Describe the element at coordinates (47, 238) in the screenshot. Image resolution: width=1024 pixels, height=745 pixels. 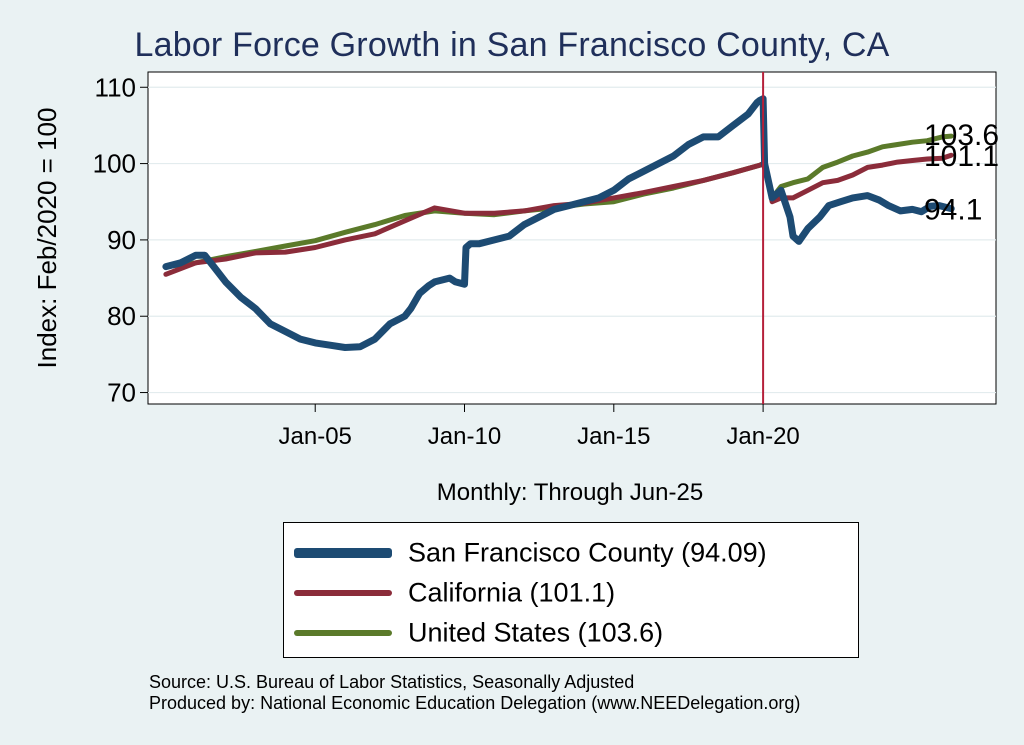
I see `y-axis-label: Index: Feb/2020 = 100` at that location.